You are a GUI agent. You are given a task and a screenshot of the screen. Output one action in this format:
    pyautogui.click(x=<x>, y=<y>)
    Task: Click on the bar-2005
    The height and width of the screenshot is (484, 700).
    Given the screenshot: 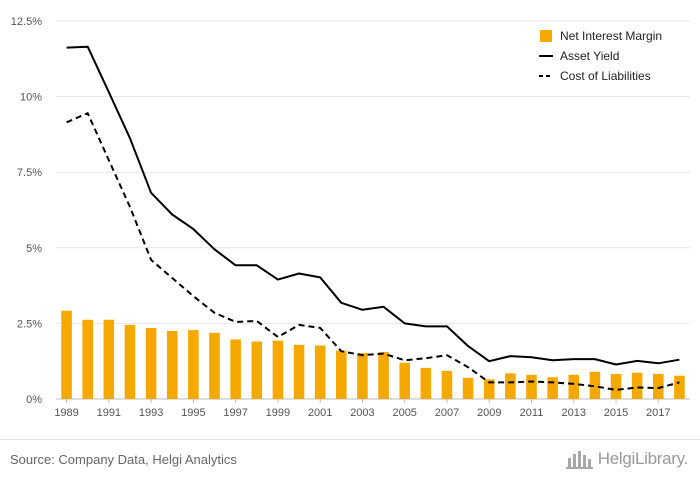 What is the action you would take?
    pyautogui.click(x=404, y=380)
    